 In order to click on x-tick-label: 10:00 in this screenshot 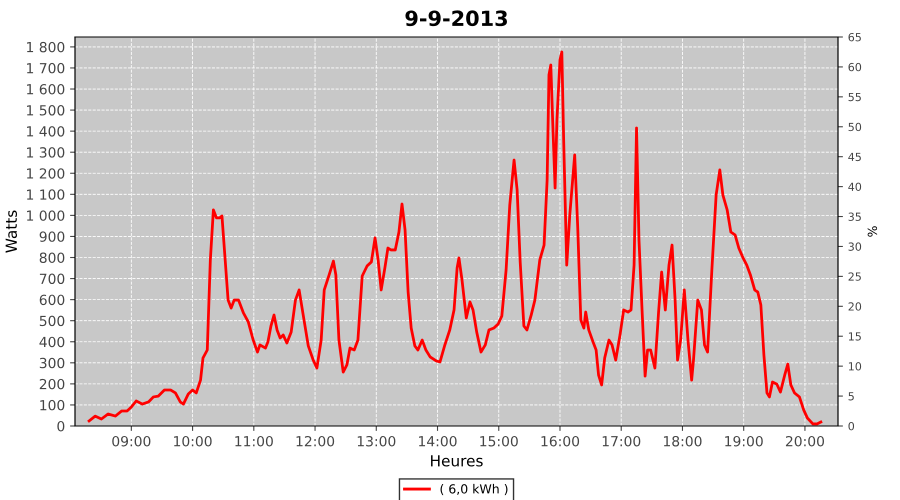, I will do `click(193, 441)`.